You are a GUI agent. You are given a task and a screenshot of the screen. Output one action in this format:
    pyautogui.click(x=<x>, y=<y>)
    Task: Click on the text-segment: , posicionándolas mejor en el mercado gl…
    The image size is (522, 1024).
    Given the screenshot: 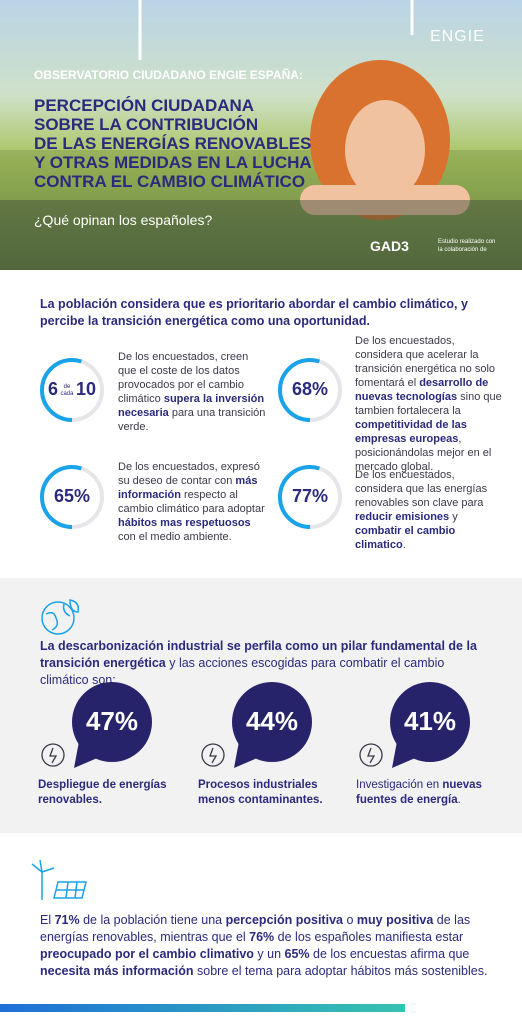 What is the action you would take?
    pyautogui.click(x=423, y=453)
    